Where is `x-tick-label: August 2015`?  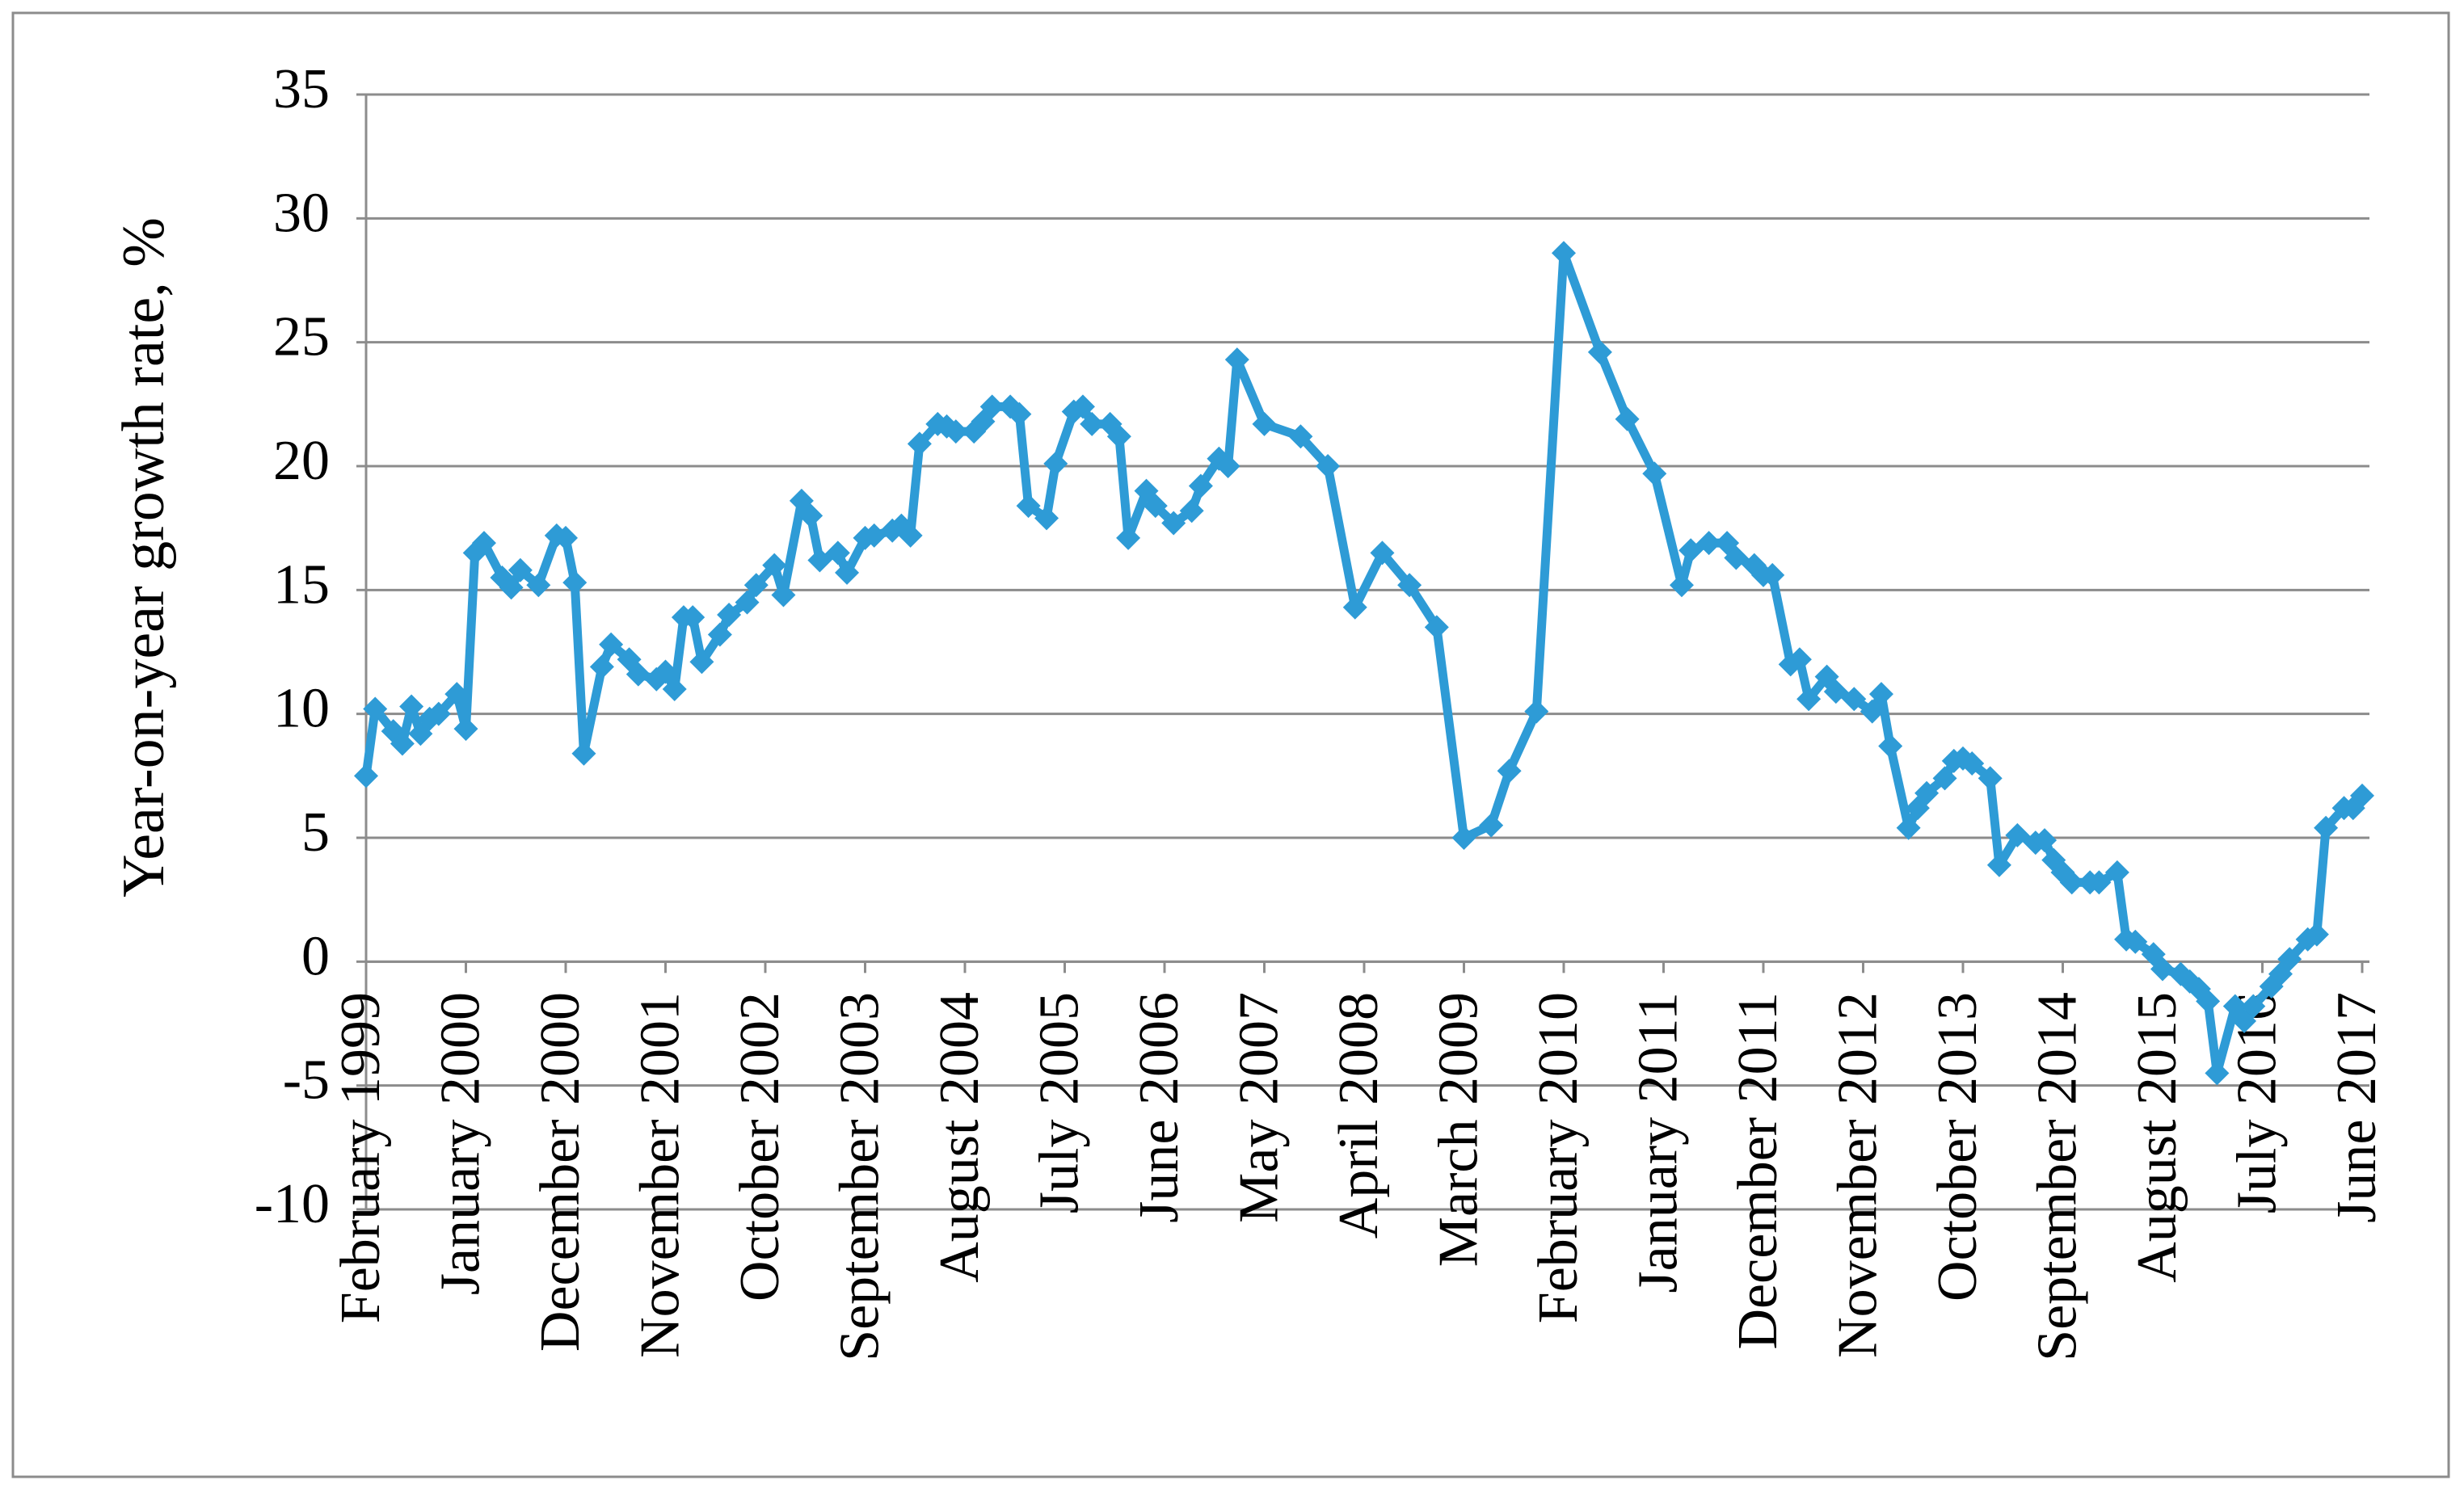
x-tick-label: August 2015 is located at coordinates (2157, 1137).